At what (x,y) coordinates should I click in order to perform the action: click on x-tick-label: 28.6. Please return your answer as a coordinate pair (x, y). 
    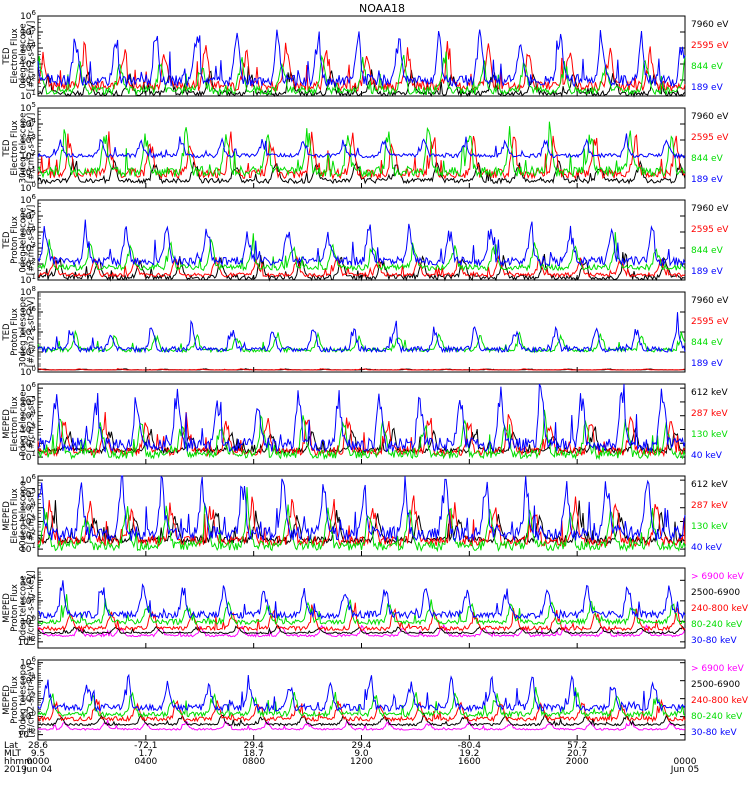
    Looking at the image, I should click on (38, 746).